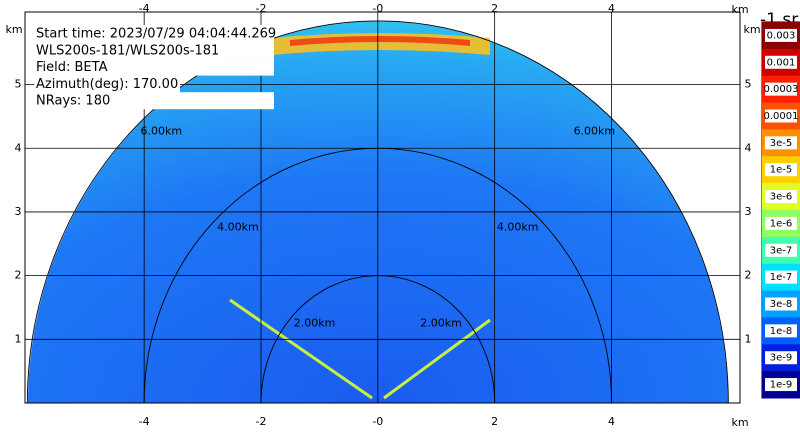 This screenshot has width=800, height=439. I want to click on colorbar-label: 0.0003, so click(781, 89).